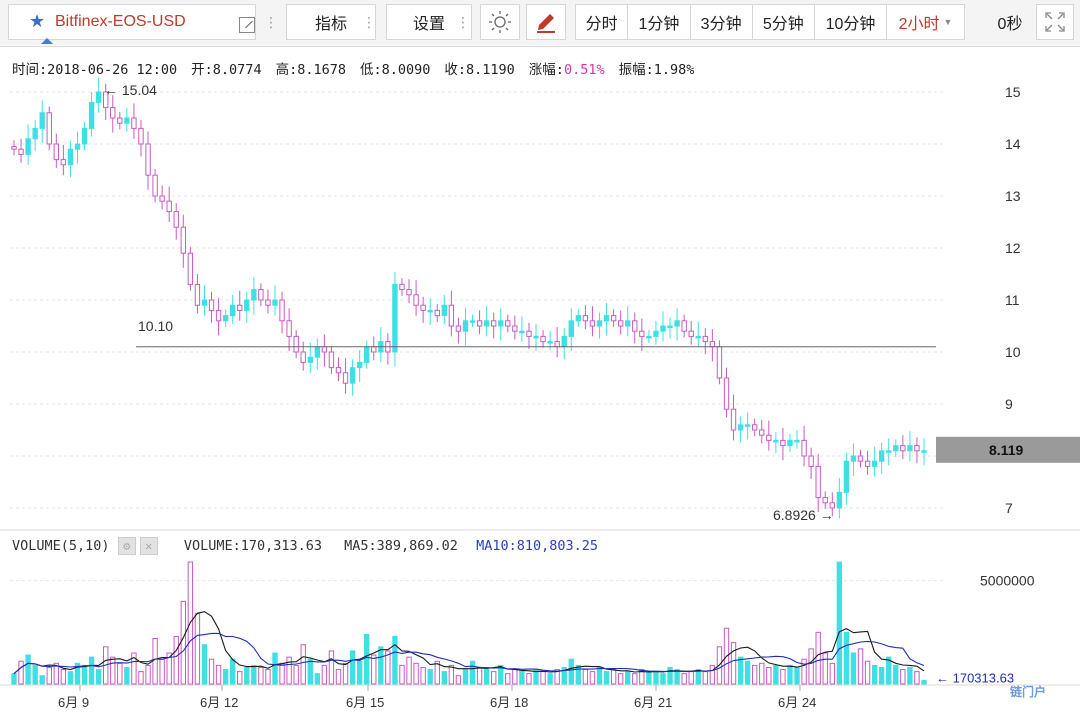  What do you see at coordinates (1010, 24) in the screenshot?
I see `countdown-label: 0秒` at bounding box center [1010, 24].